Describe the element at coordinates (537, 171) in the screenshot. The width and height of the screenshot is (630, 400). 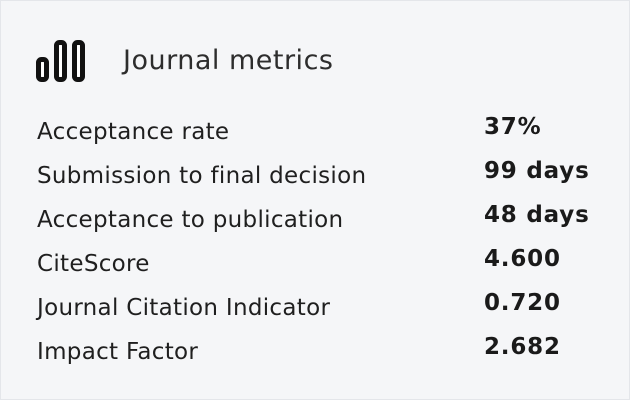
I see `metric-value: 99 days` at that location.